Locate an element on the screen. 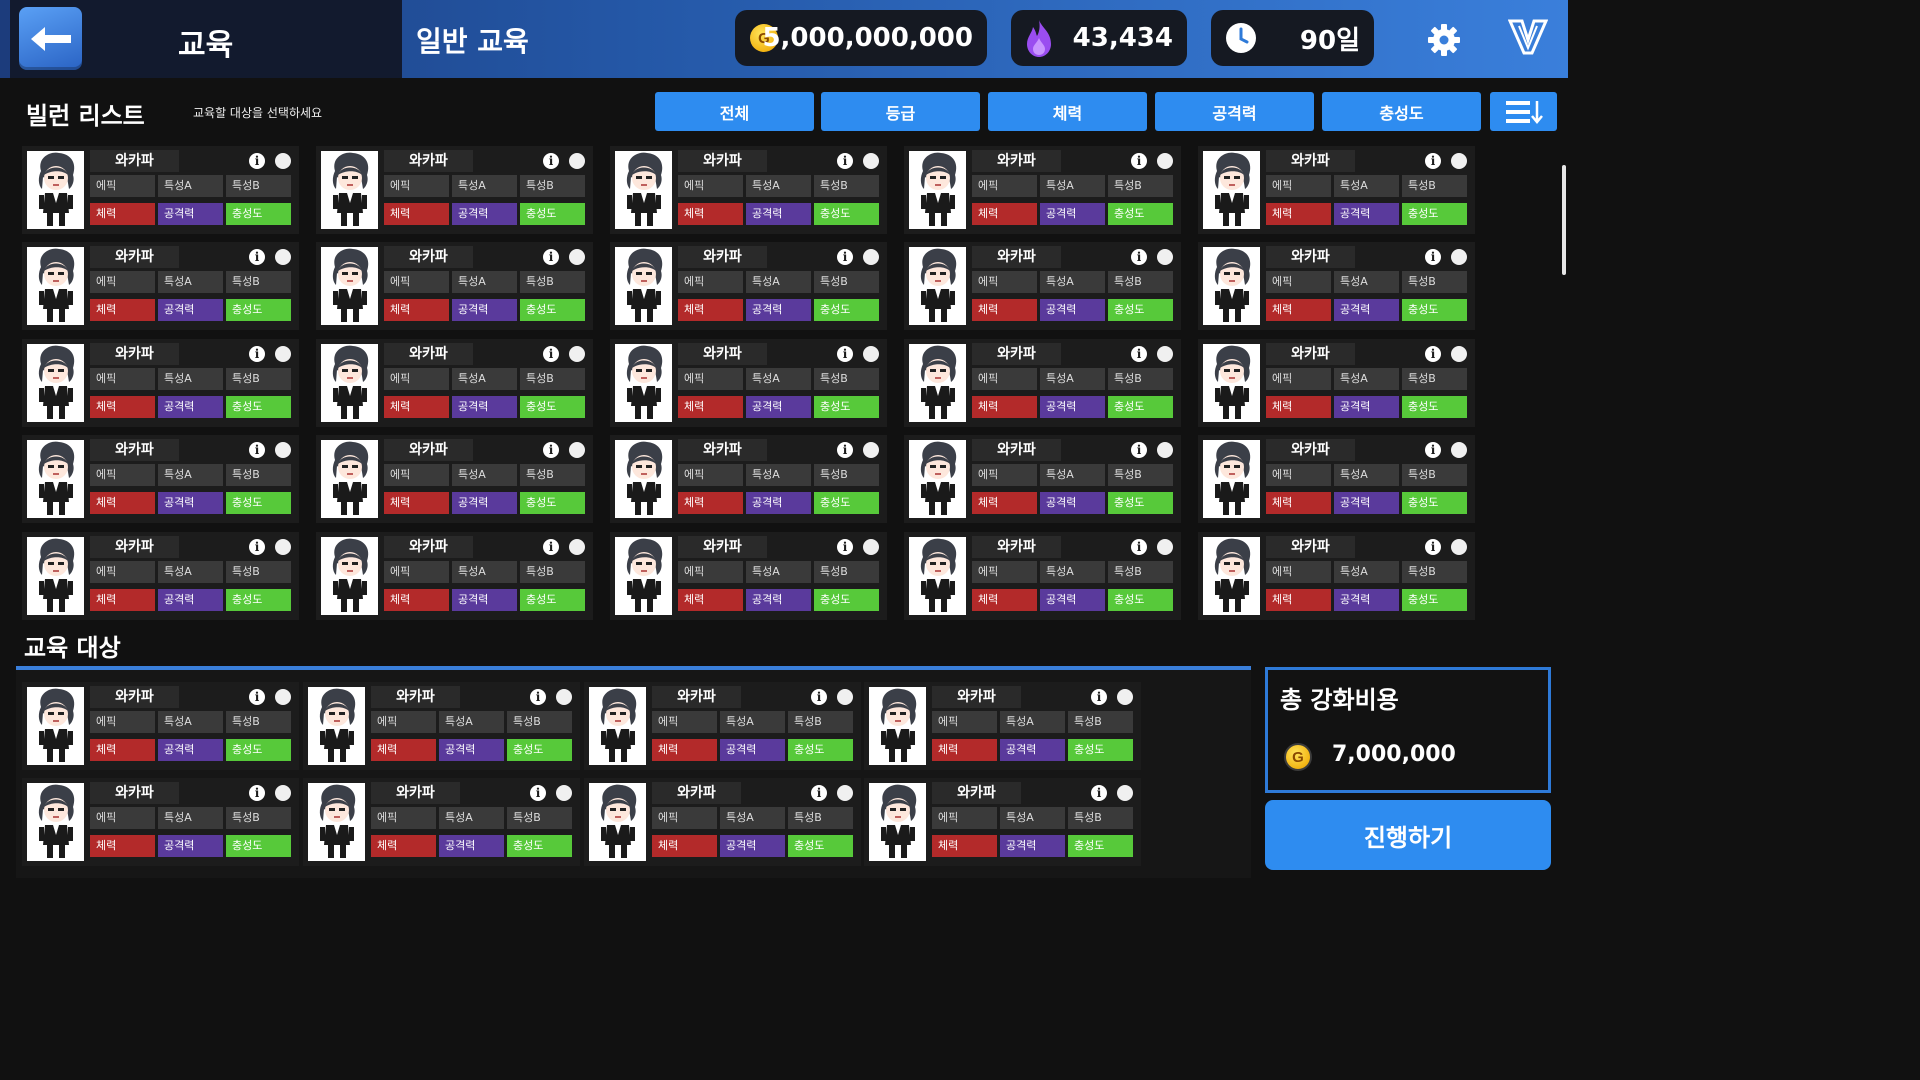 This screenshot has width=1920, height=1080. gear-icon is located at coordinates (1444, 40).